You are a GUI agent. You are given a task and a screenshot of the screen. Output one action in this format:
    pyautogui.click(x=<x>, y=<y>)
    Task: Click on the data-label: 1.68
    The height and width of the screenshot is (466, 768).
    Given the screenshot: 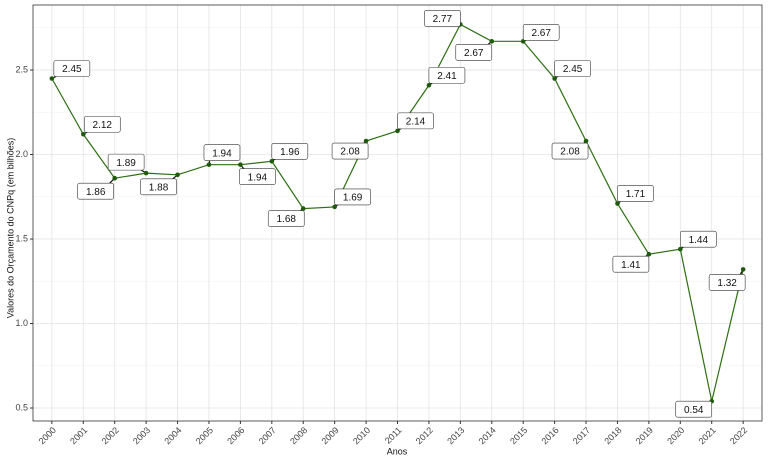 What is the action you would take?
    pyautogui.click(x=286, y=219)
    